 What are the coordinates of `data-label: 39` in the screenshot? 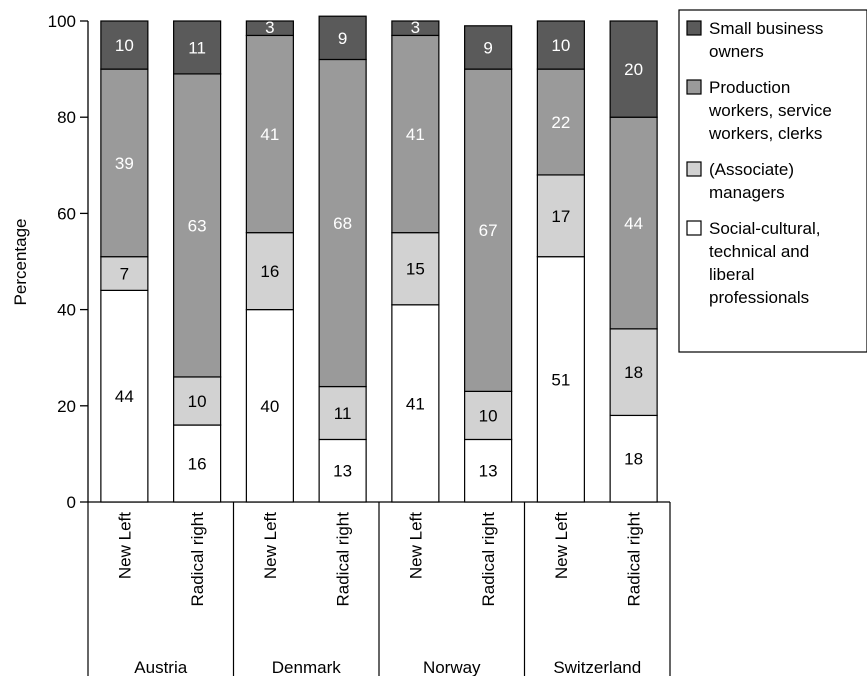 It's located at (124, 163).